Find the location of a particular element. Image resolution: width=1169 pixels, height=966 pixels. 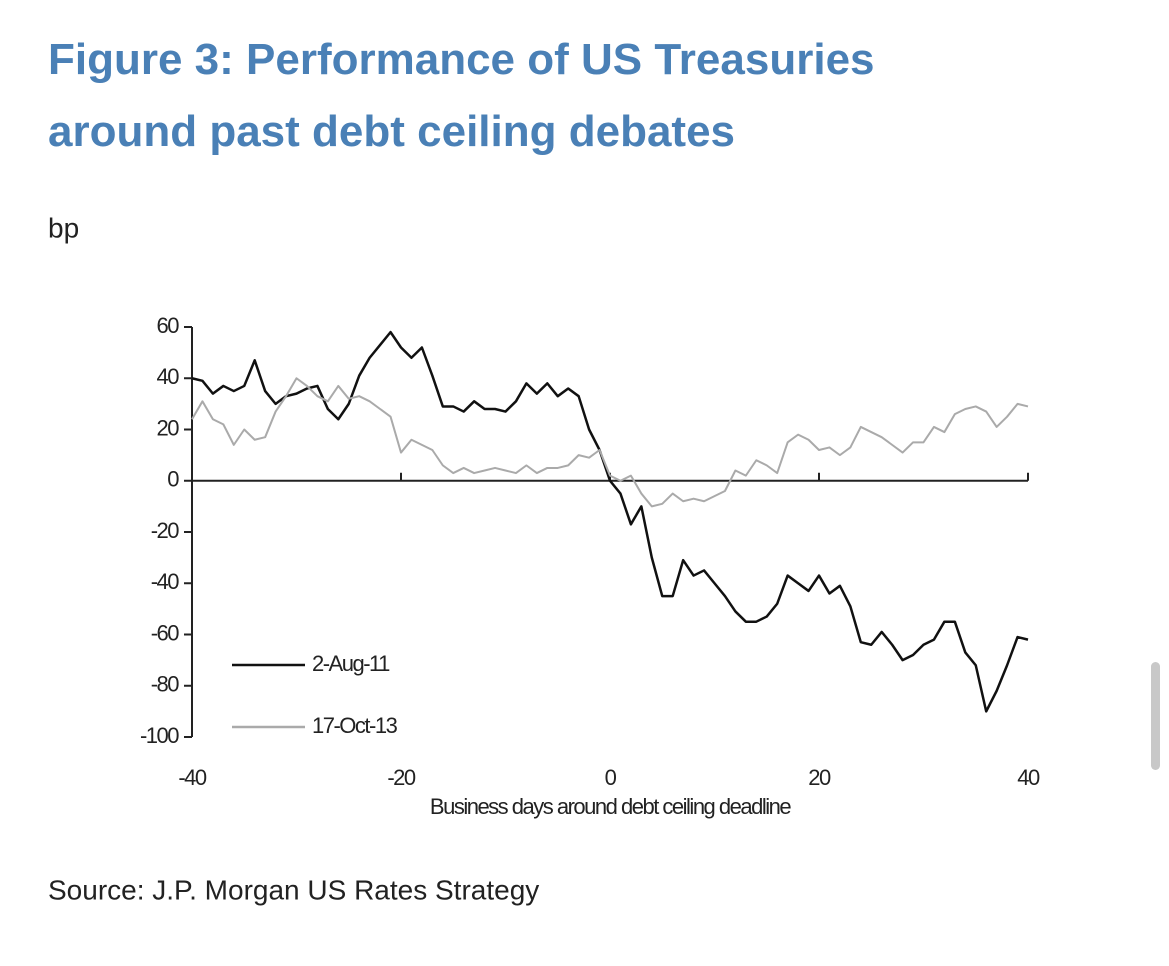

legend-label: 17-Oct-13 is located at coordinates (355, 725).